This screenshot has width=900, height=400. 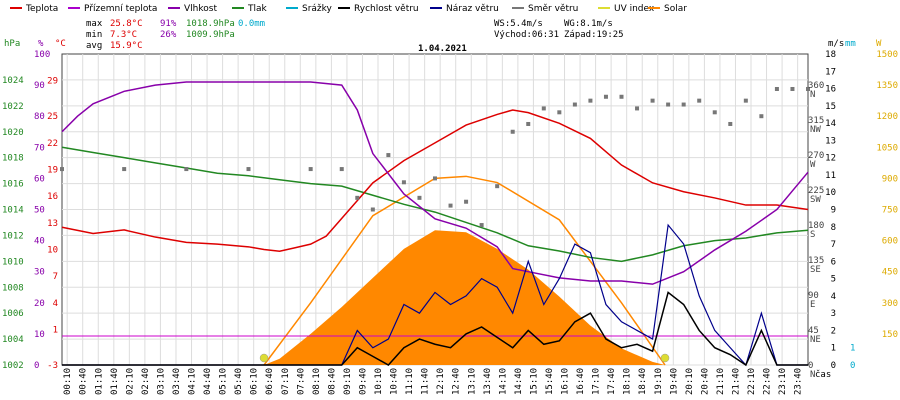 What do you see at coordinates (52, 144) in the screenshot?
I see `axis-tick-temperature: 22` at bounding box center [52, 144].